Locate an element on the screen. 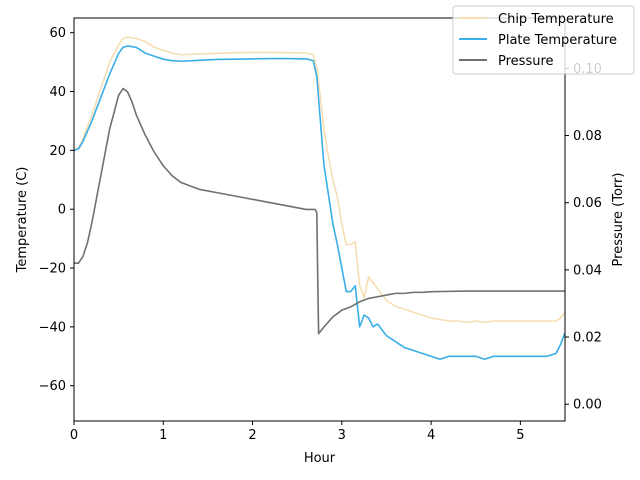 This screenshot has width=640, height=480. y-left-tick-label: −40 is located at coordinates (52, 327).